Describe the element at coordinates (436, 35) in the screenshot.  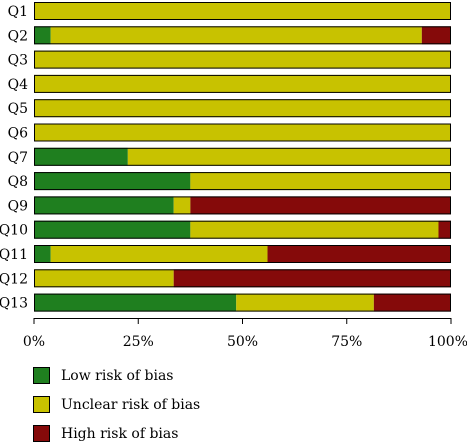
I see `bar-q2-high` at that location.